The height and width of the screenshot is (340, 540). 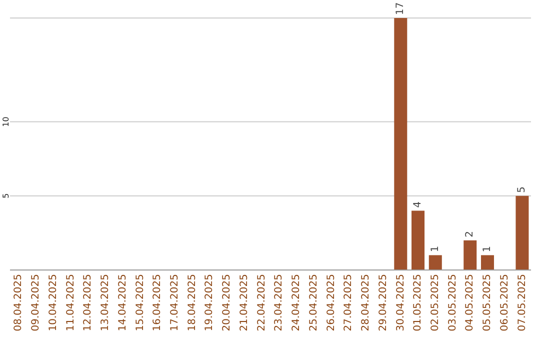 I want to click on x-tick-label: 02.05.2025, so click(x=435, y=303).